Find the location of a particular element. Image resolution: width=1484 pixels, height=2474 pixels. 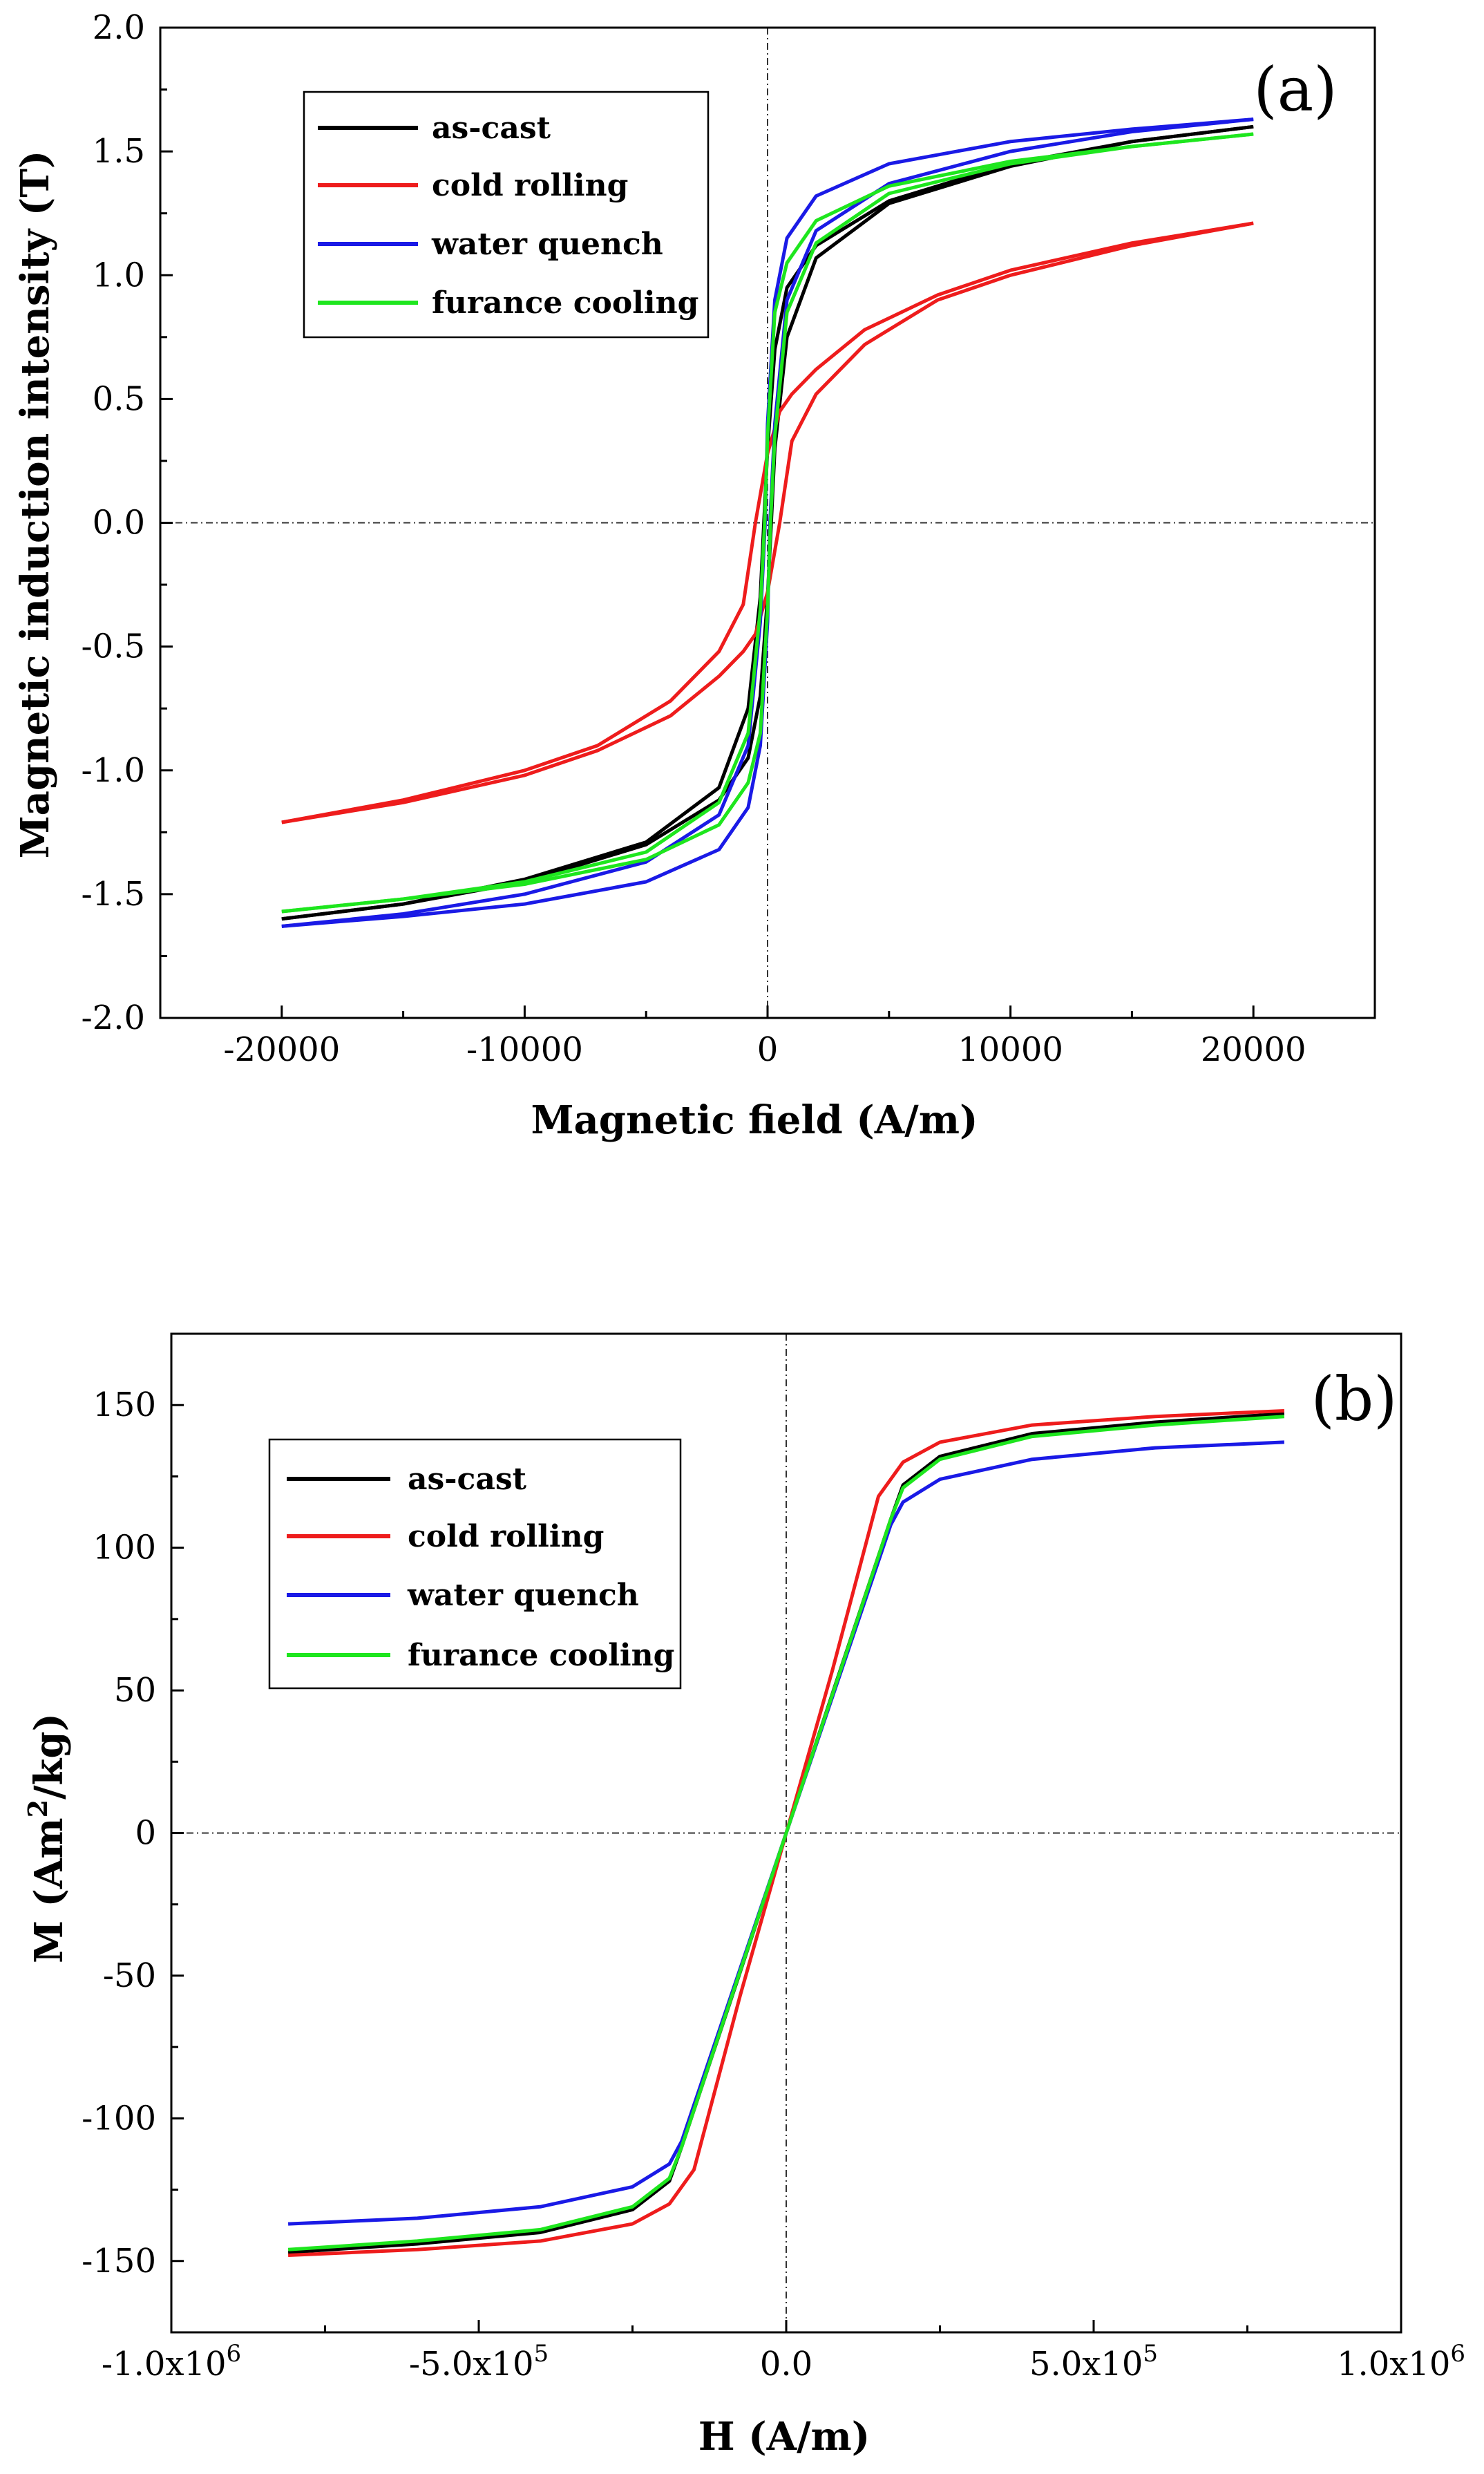

x-tick-label-base: 1.0x10 is located at coordinates (1393, 2364).